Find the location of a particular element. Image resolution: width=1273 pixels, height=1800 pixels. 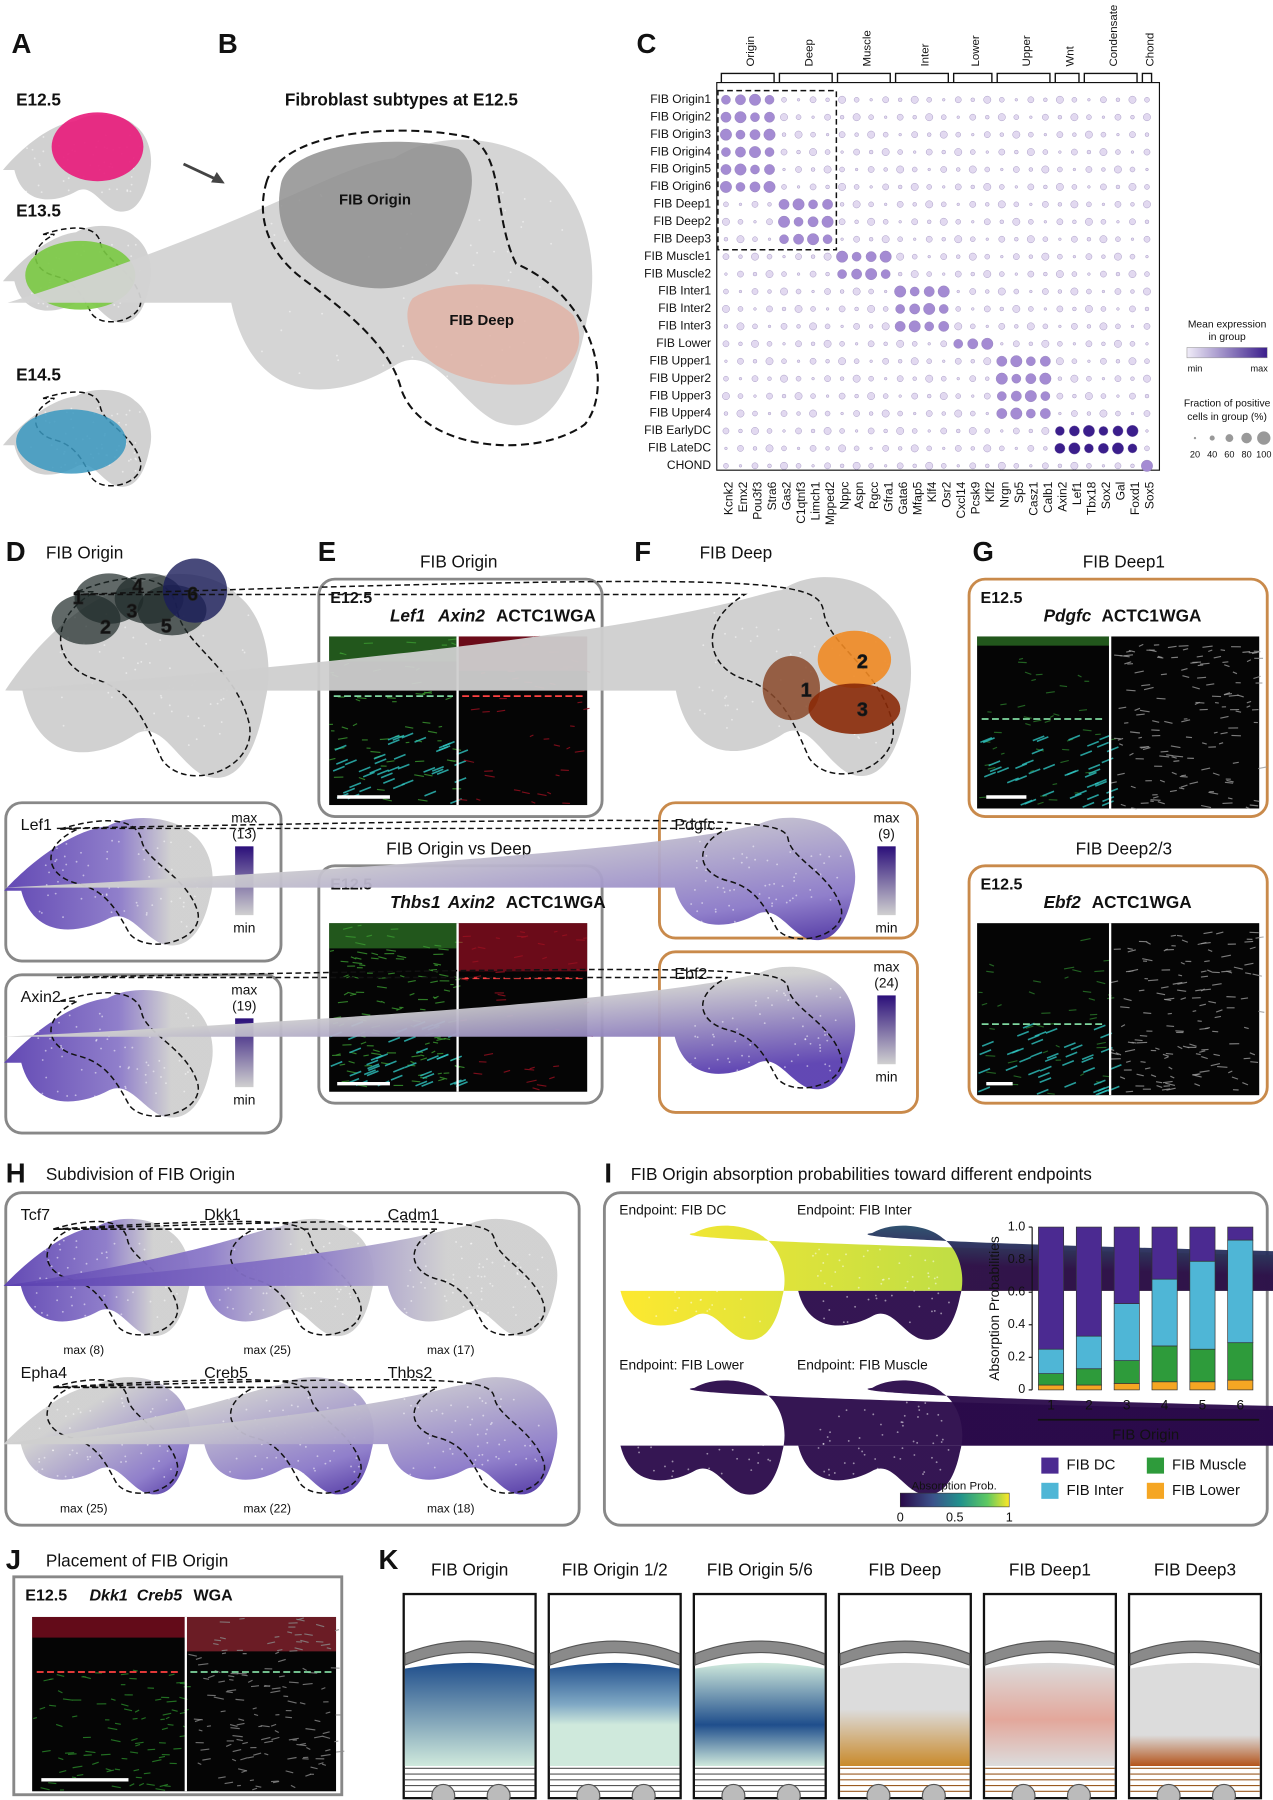

gene-label: Mfap5 is located at coordinates (917, 498).